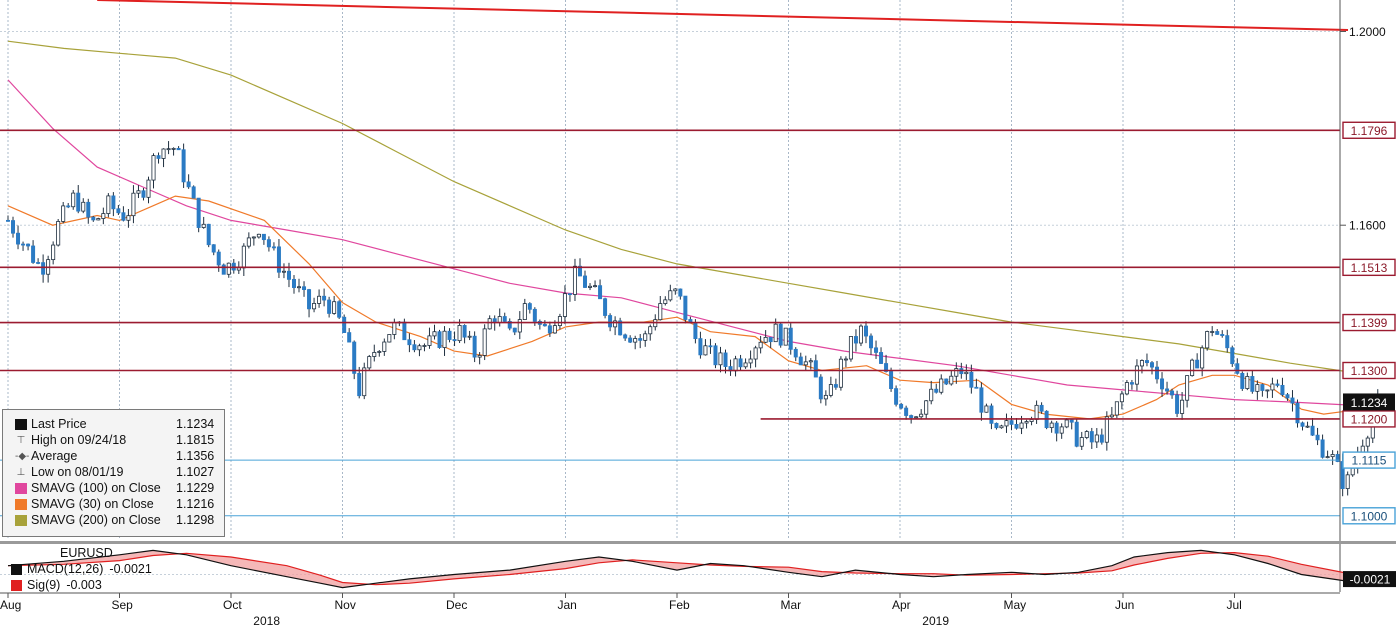 The width and height of the screenshot is (1396, 627). I want to click on high-marker-icon: ⊤, so click(21, 440).